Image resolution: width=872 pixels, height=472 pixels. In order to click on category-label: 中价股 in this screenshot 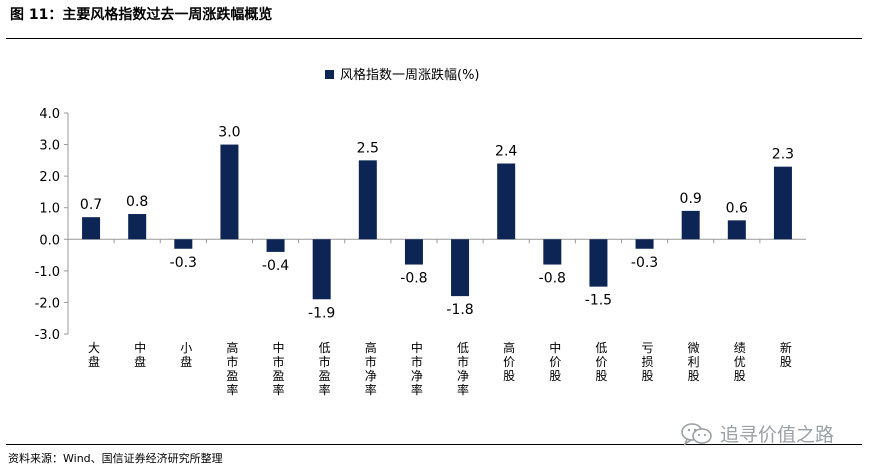, I will do `click(555, 361)`.